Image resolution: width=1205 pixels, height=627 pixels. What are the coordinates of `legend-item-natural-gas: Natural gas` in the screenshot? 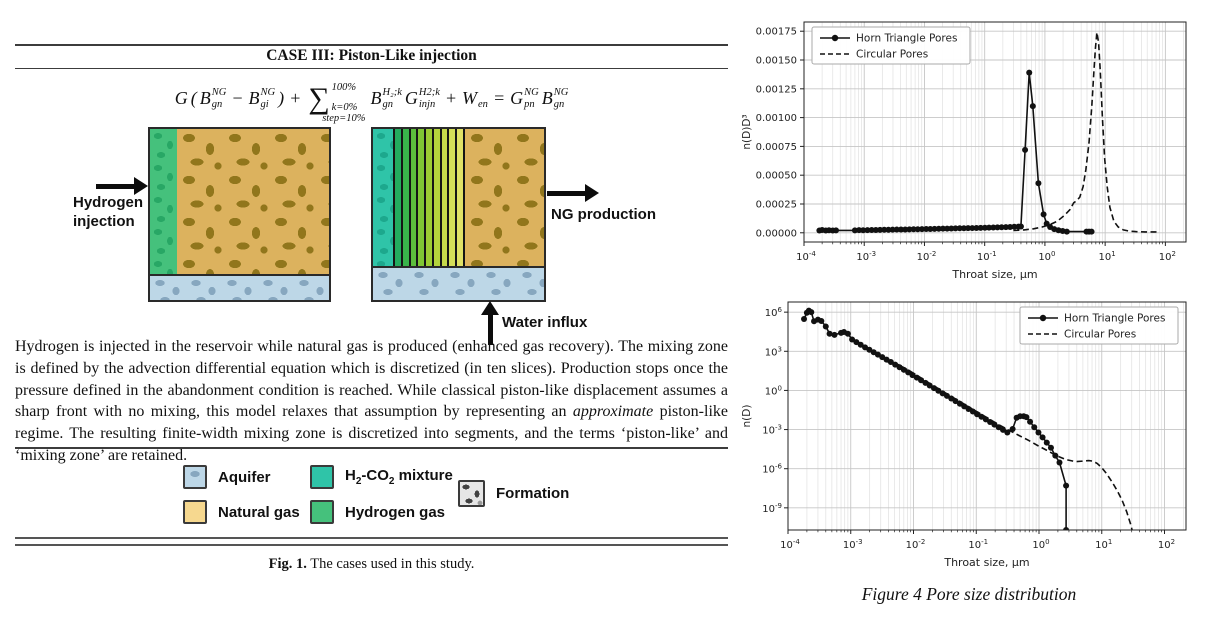 It's located at (241, 512).